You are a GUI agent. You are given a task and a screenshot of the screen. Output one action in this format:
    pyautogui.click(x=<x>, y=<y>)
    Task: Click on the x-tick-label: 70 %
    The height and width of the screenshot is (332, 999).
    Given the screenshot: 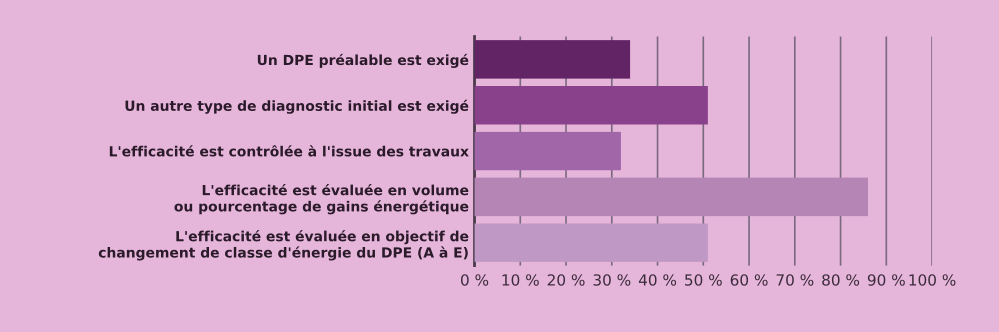 What is the action you would take?
    pyautogui.click(x=795, y=280)
    